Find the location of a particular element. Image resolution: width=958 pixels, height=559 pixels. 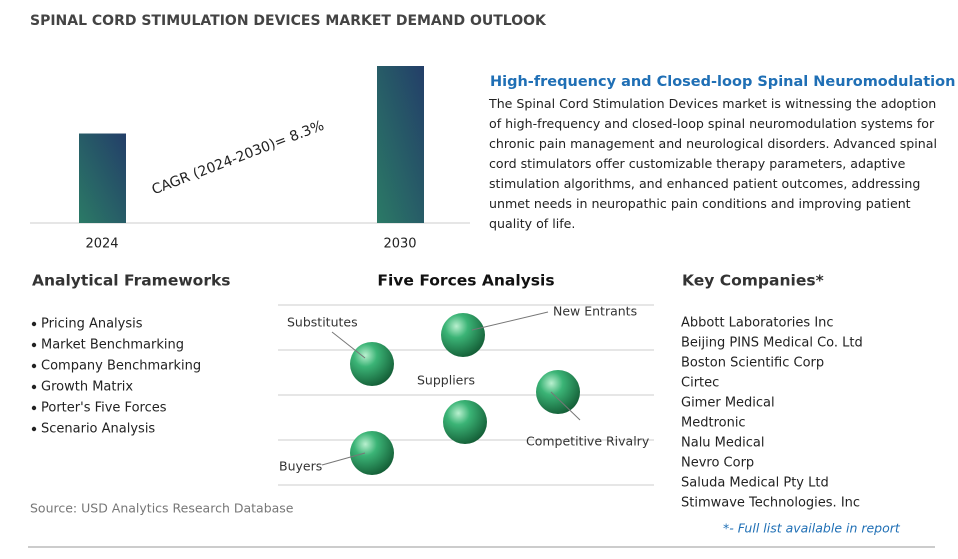

company-item: Gimer Medical is located at coordinates (728, 403).